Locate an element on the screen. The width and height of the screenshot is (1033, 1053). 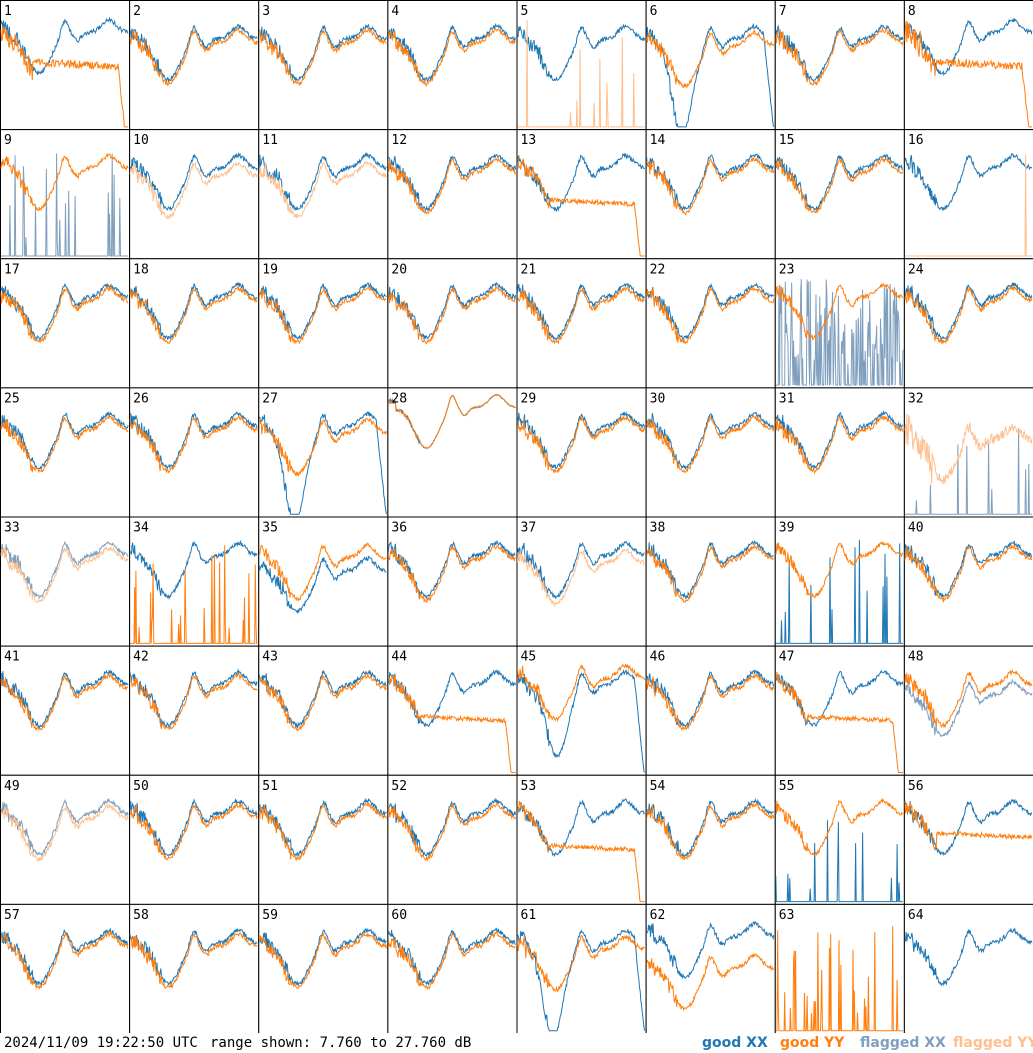
panel-33: 33 is located at coordinates (65, 581).